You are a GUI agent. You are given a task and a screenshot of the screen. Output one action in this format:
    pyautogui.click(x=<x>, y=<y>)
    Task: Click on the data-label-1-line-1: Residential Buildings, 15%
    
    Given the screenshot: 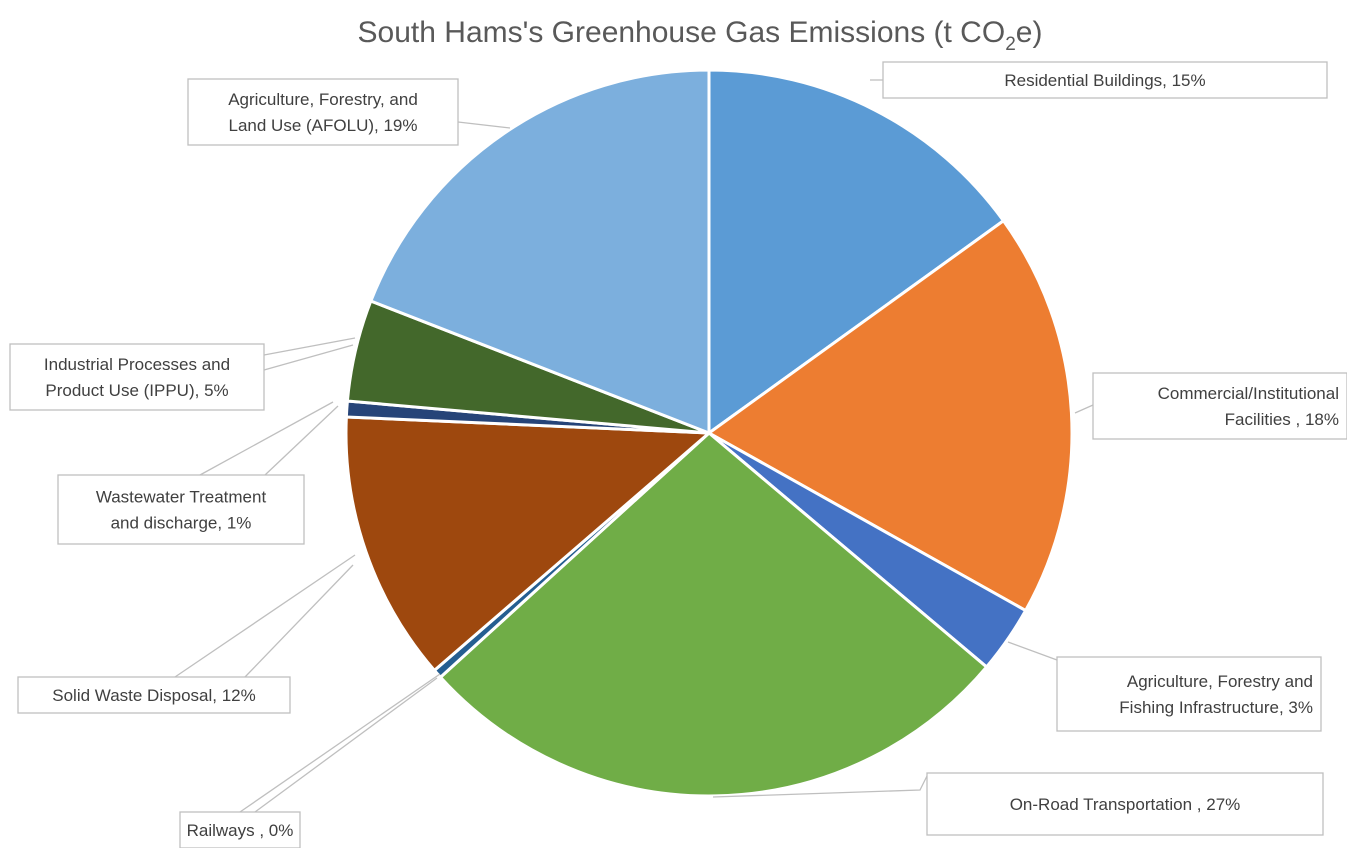 What is the action you would take?
    pyautogui.click(x=1104, y=80)
    